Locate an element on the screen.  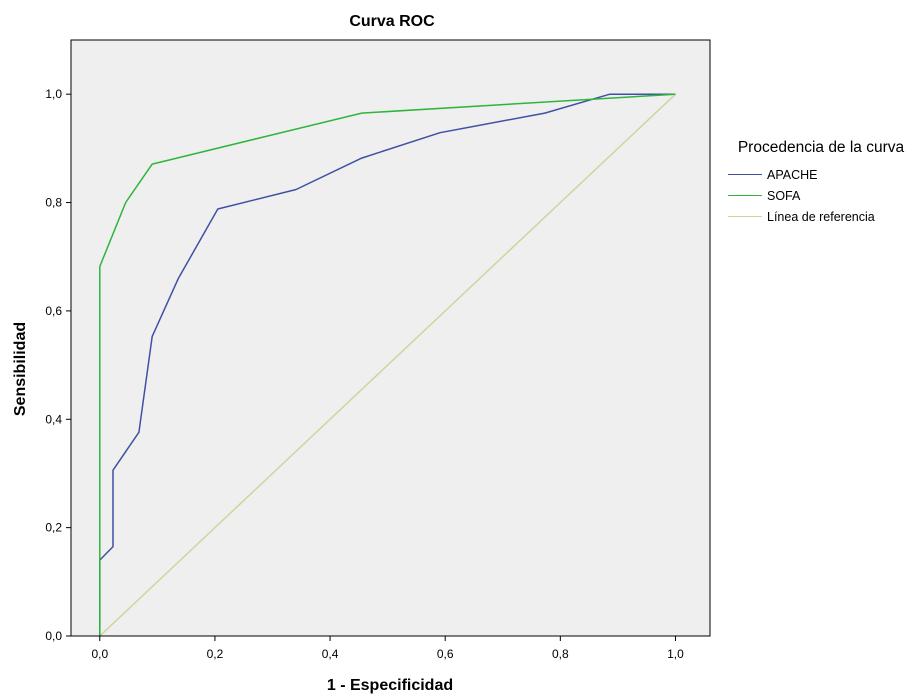
x-tick-label: 0,8 is located at coordinates (560, 654).